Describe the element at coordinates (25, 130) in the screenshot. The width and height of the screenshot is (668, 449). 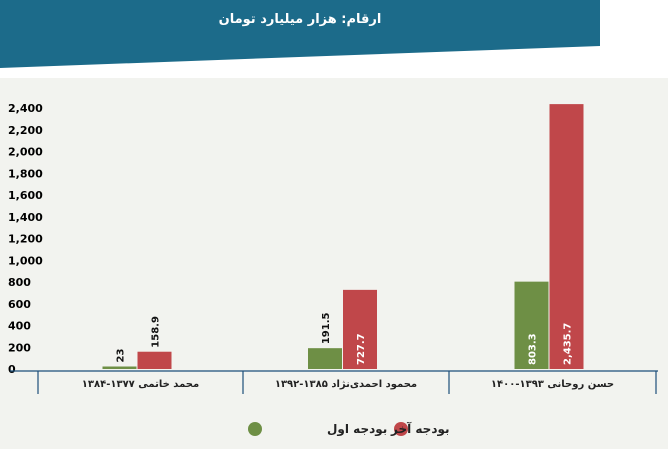
I see `y-tick-label: 2,200` at that location.